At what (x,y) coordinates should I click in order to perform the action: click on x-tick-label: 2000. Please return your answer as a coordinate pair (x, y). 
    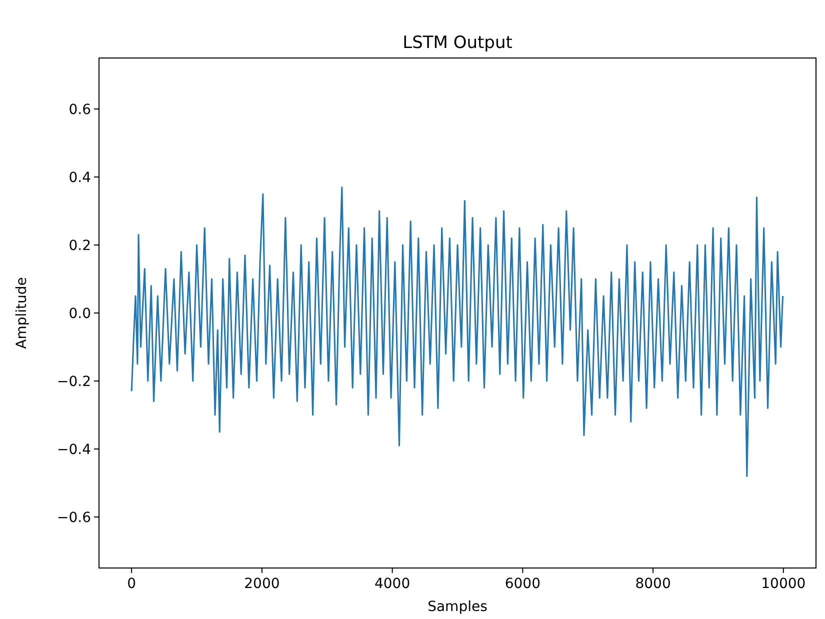
    Looking at the image, I should click on (262, 584).